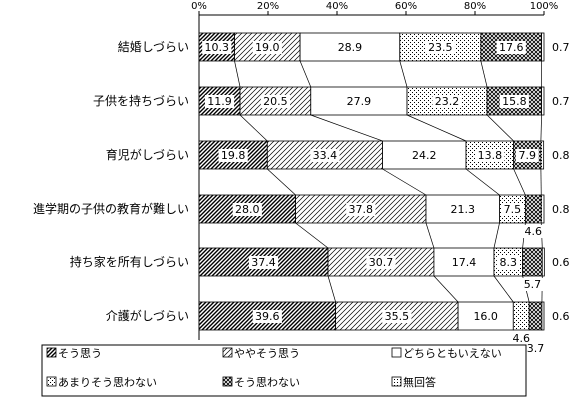  What do you see at coordinates (268, 6) in the screenshot?
I see `x-tick-label: 20%` at bounding box center [268, 6].